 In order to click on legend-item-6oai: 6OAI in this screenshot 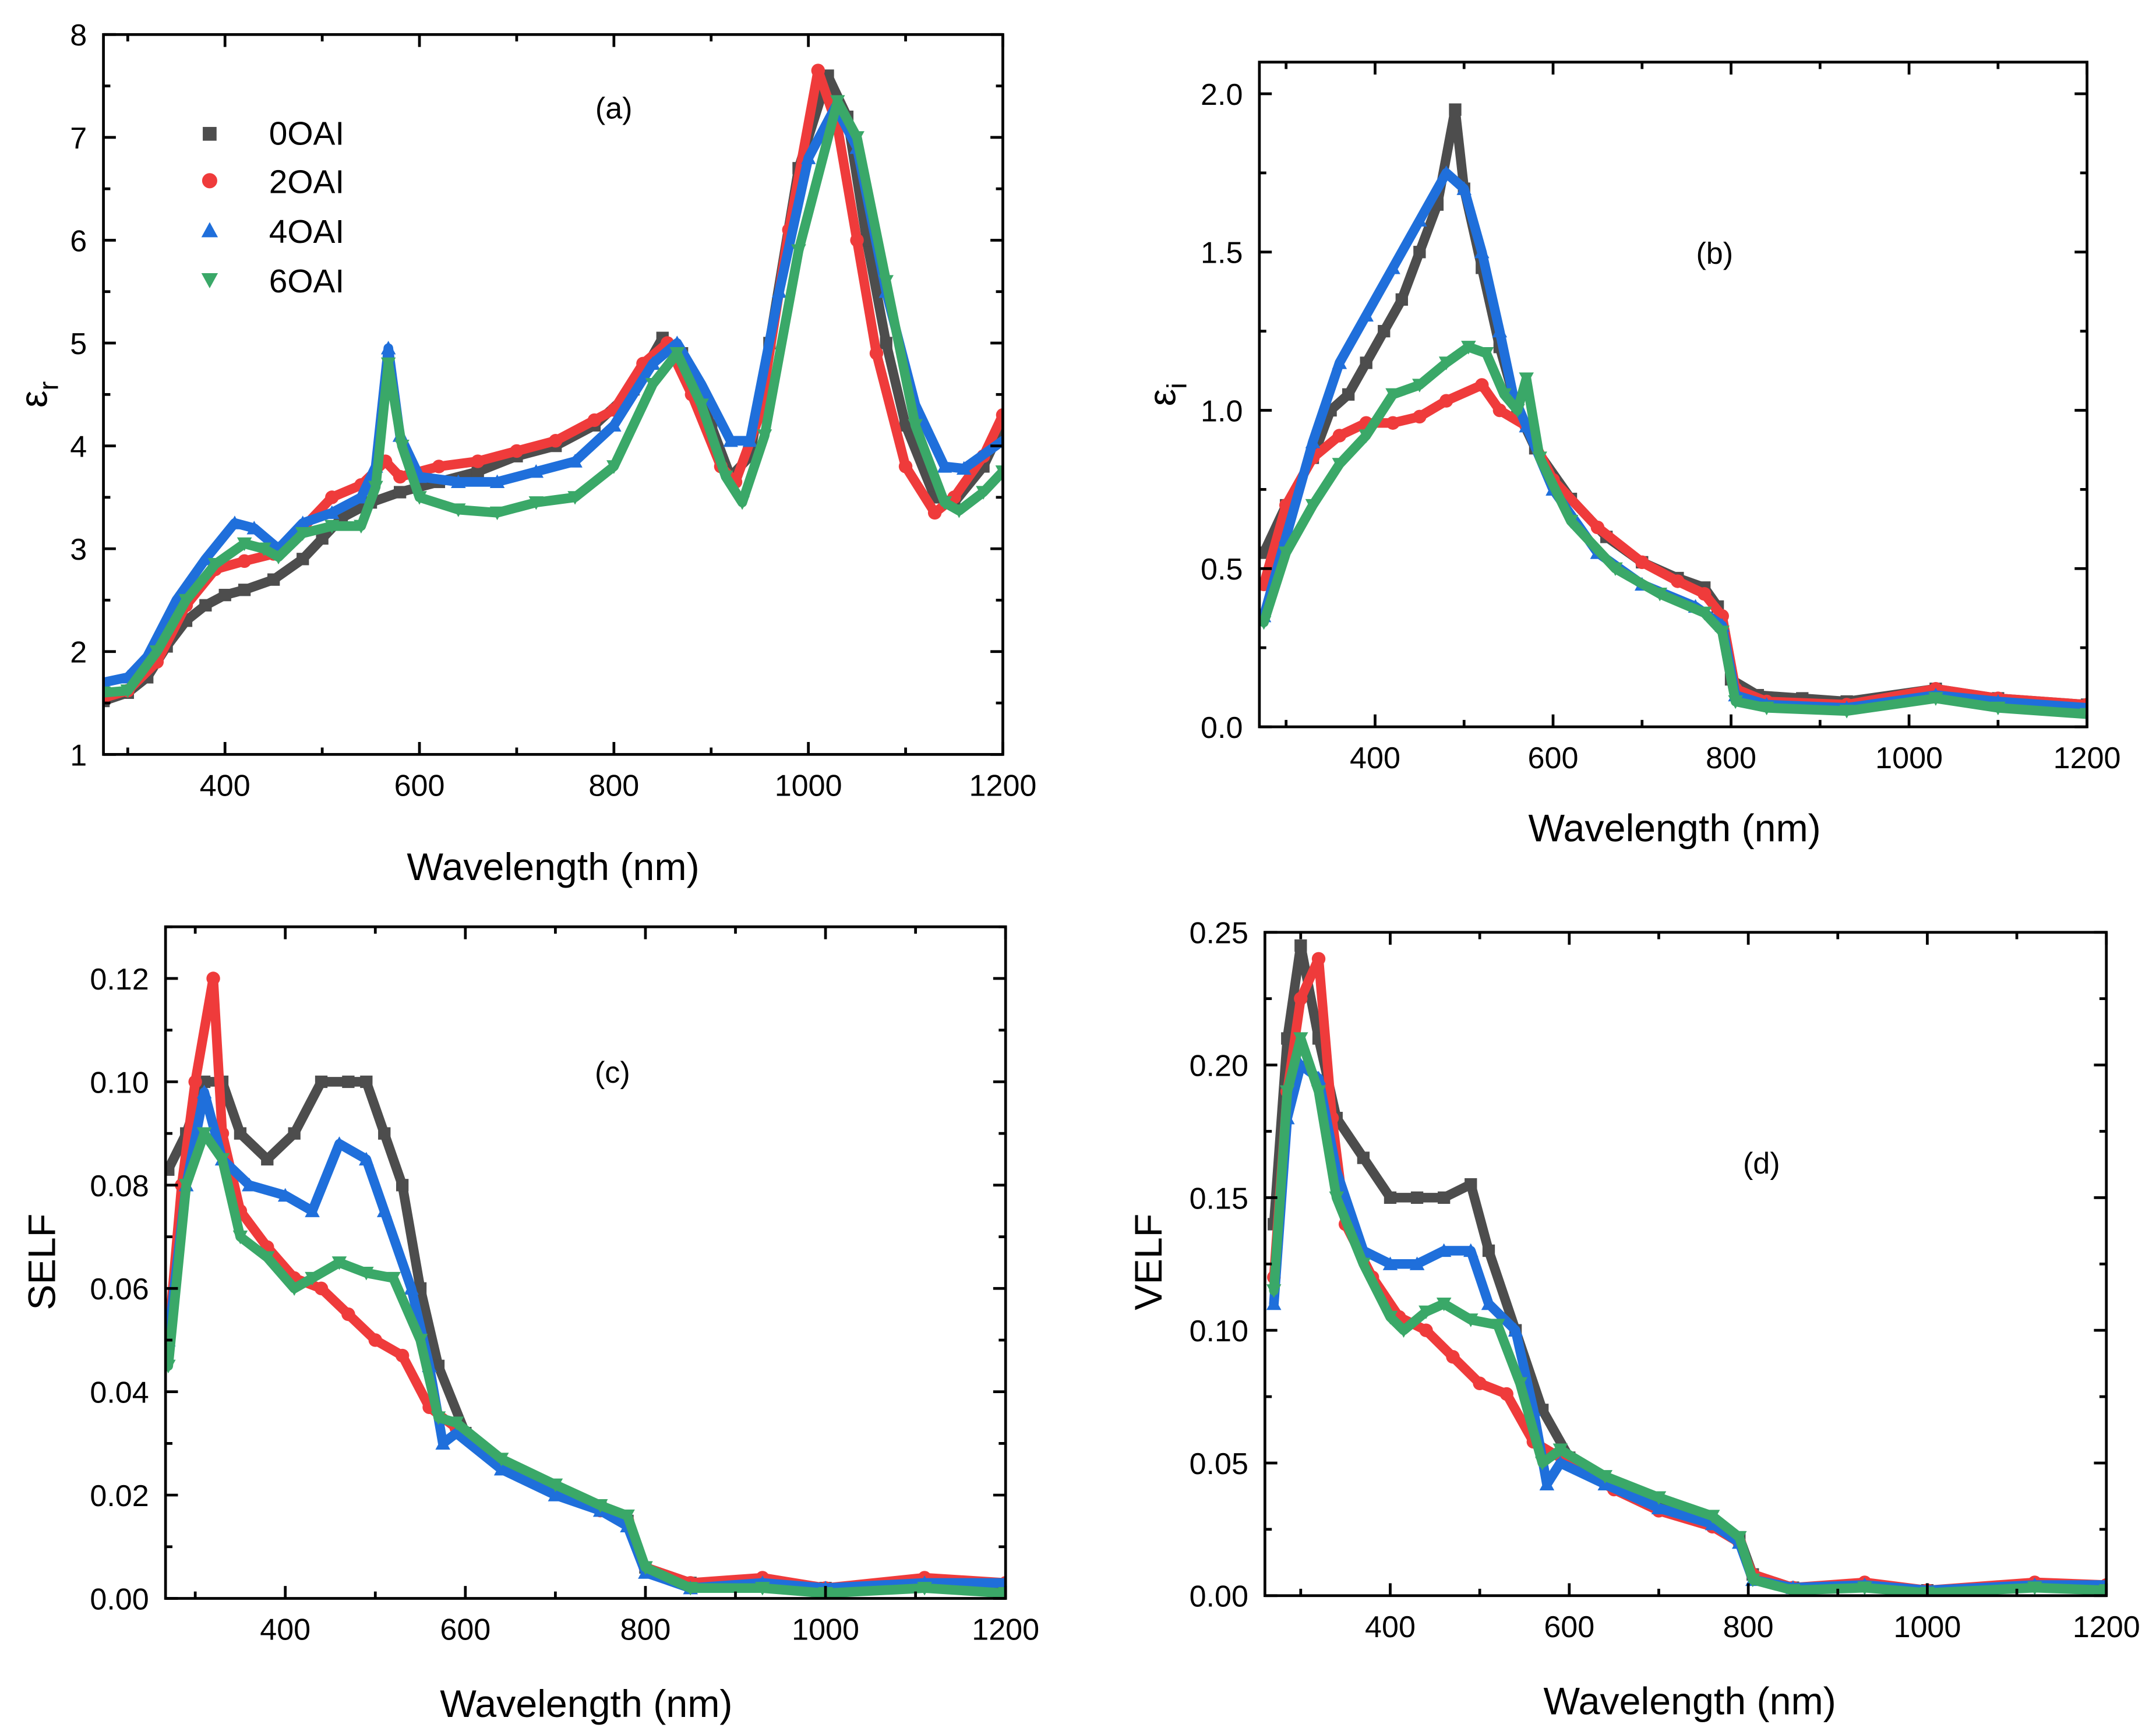, I will do `click(272, 281)`.